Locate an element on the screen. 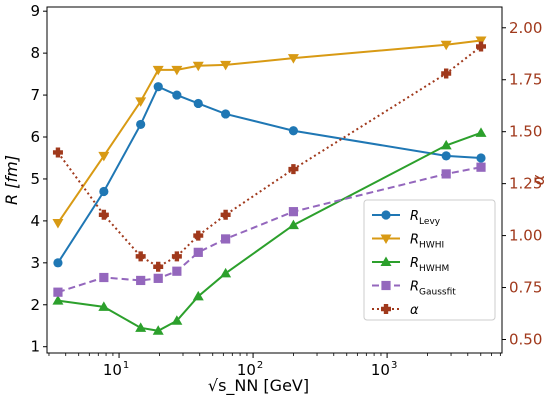  y-left-tick-label: 7 is located at coordinates (35, 95).